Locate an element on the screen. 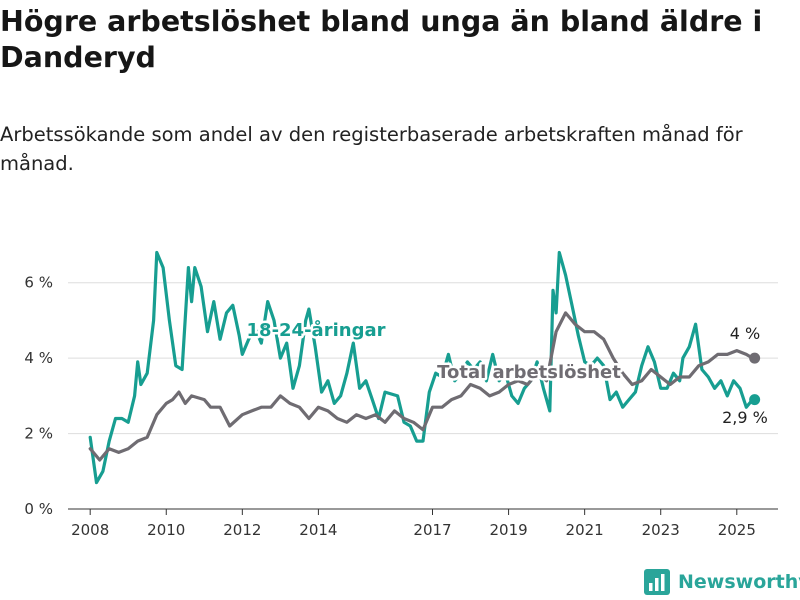 The image size is (800, 600). end-value-label: 4 % is located at coordinates (745, 333).